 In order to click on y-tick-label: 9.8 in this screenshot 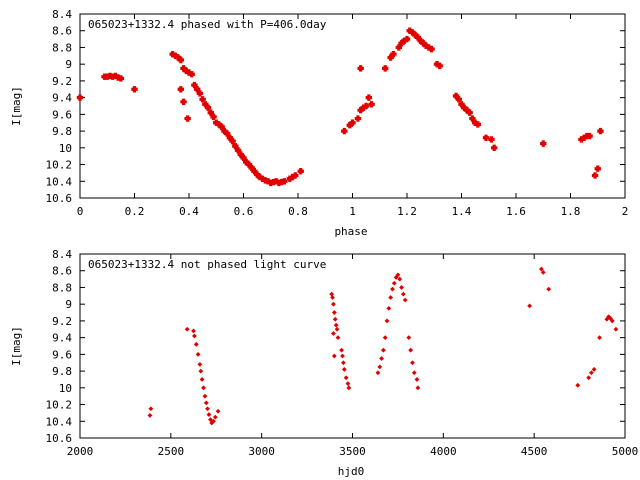, I will do `click(62, 131)`.